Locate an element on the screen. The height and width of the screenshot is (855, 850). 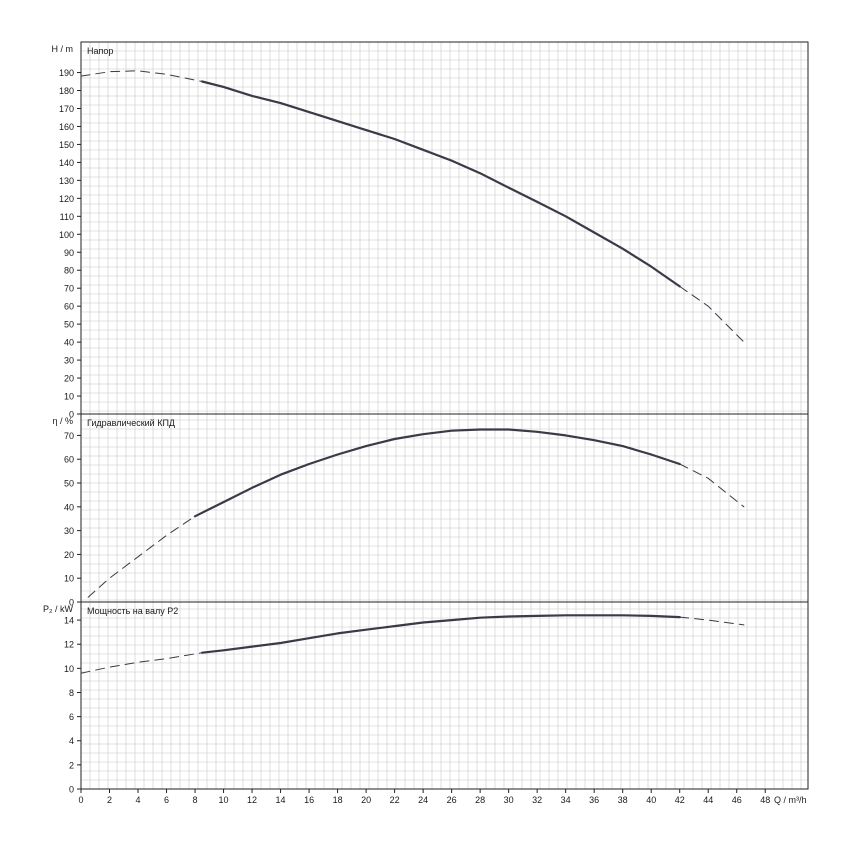
x-tick-label: 22 is located at coordinates (395, 800).